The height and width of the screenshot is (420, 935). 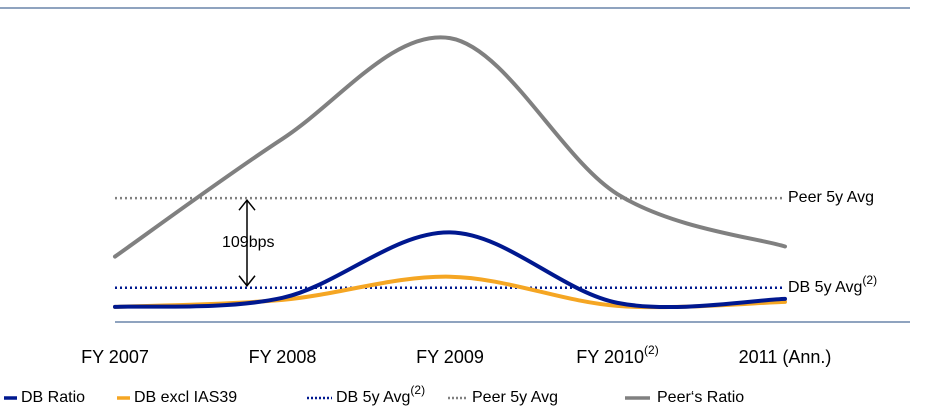 I want to click on x-tick-label-text: FY 2009, so click(x=450, y=357).